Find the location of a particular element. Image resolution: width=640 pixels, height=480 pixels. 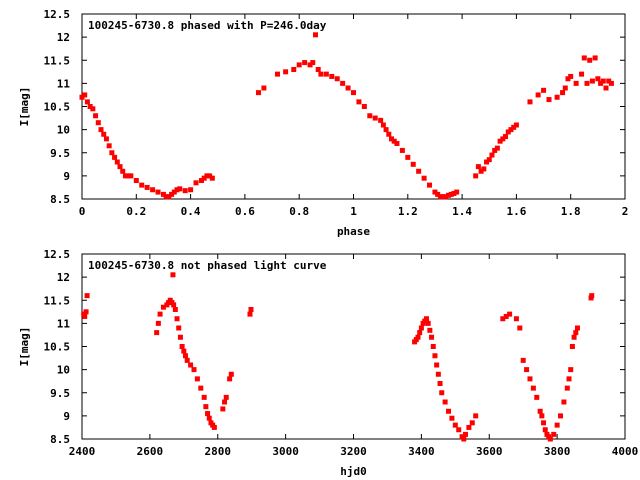

x-tick-label: 1.4 is located at coordinates (462, 211).